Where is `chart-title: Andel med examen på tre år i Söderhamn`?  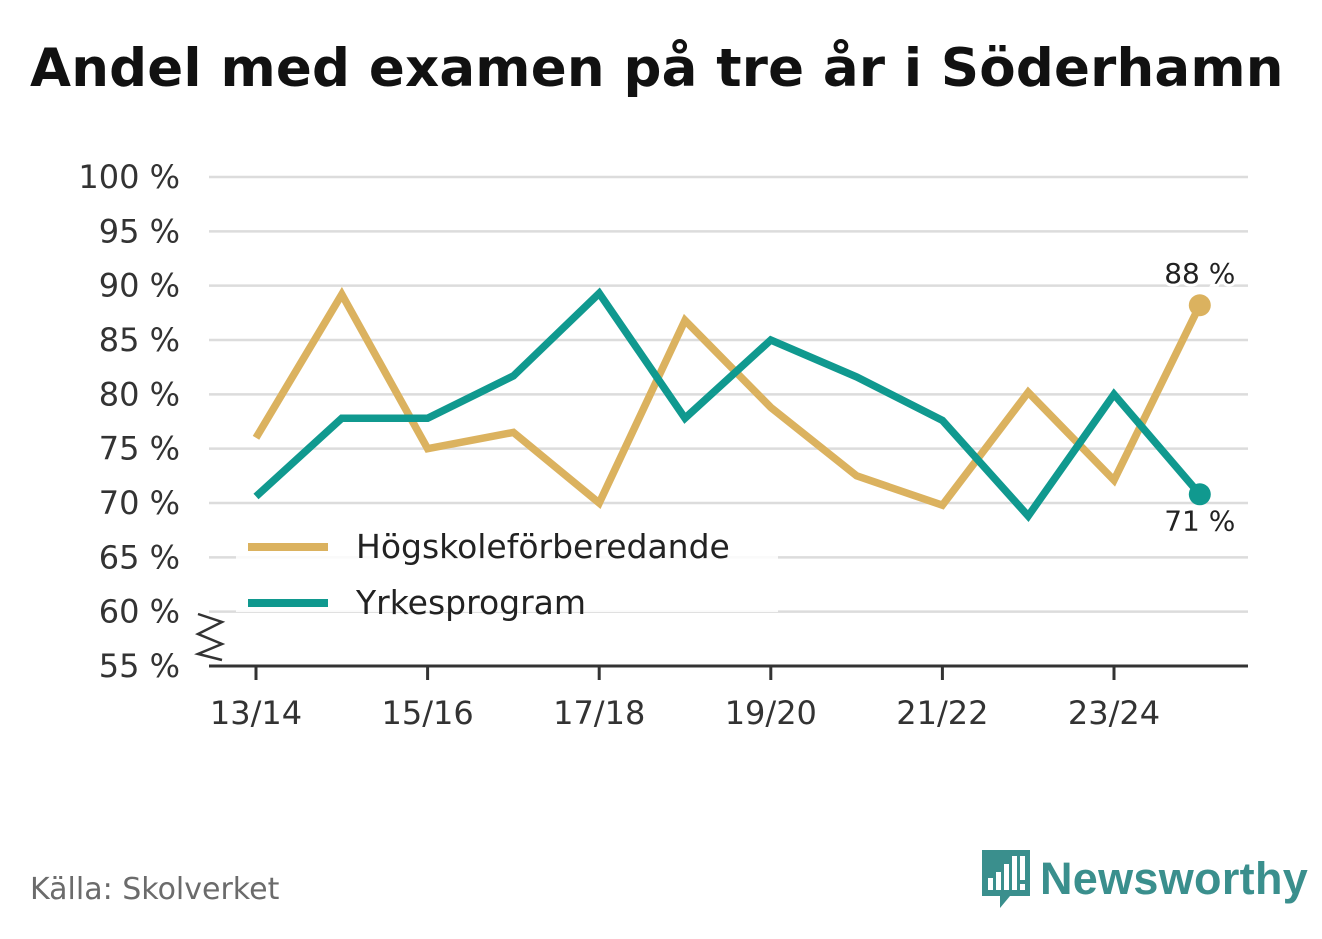 chart-title: Andel med examen på tre år i Söderhamn is located at coordinates (657, 68).